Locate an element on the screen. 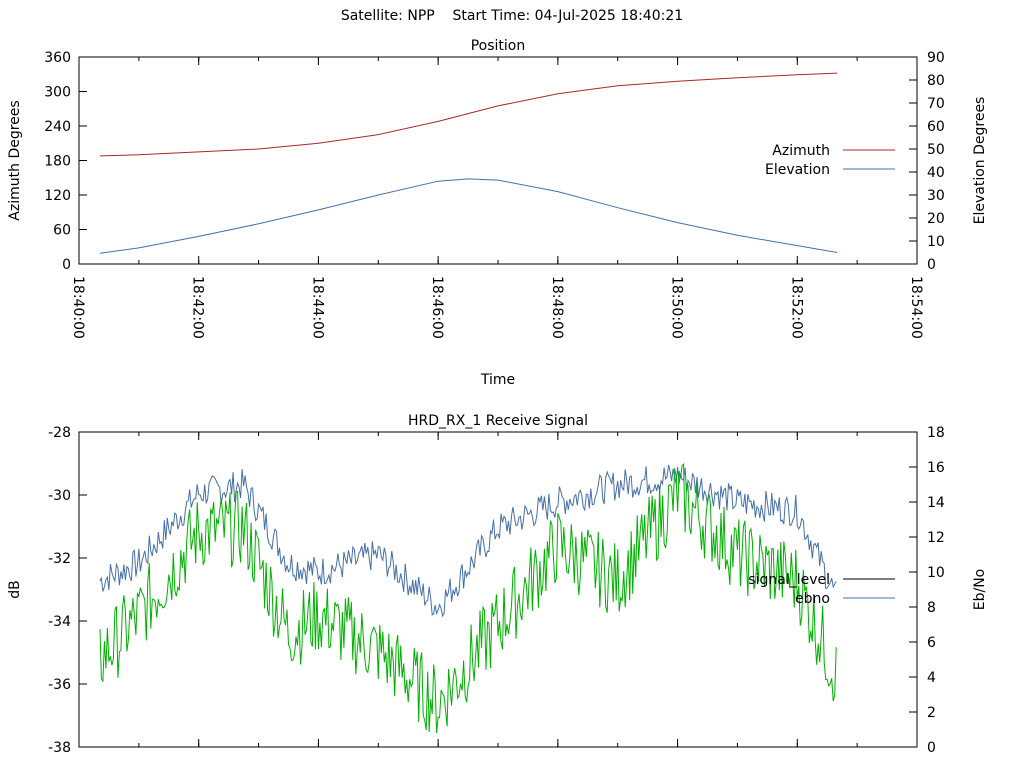 The width and height of the screenshot is (1024, 768). y-tick-label: 240 is located at coordinates (57, 127).